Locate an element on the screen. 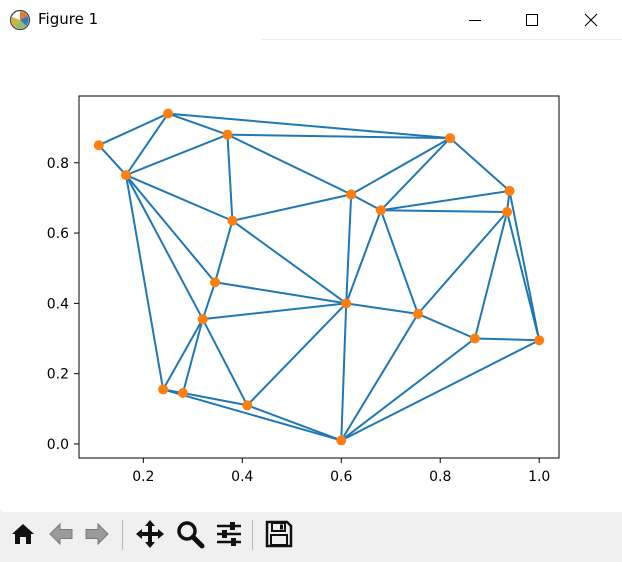 The height and width of the screenshot is (562, 622). forward-button is located at coordinates (97, 534).